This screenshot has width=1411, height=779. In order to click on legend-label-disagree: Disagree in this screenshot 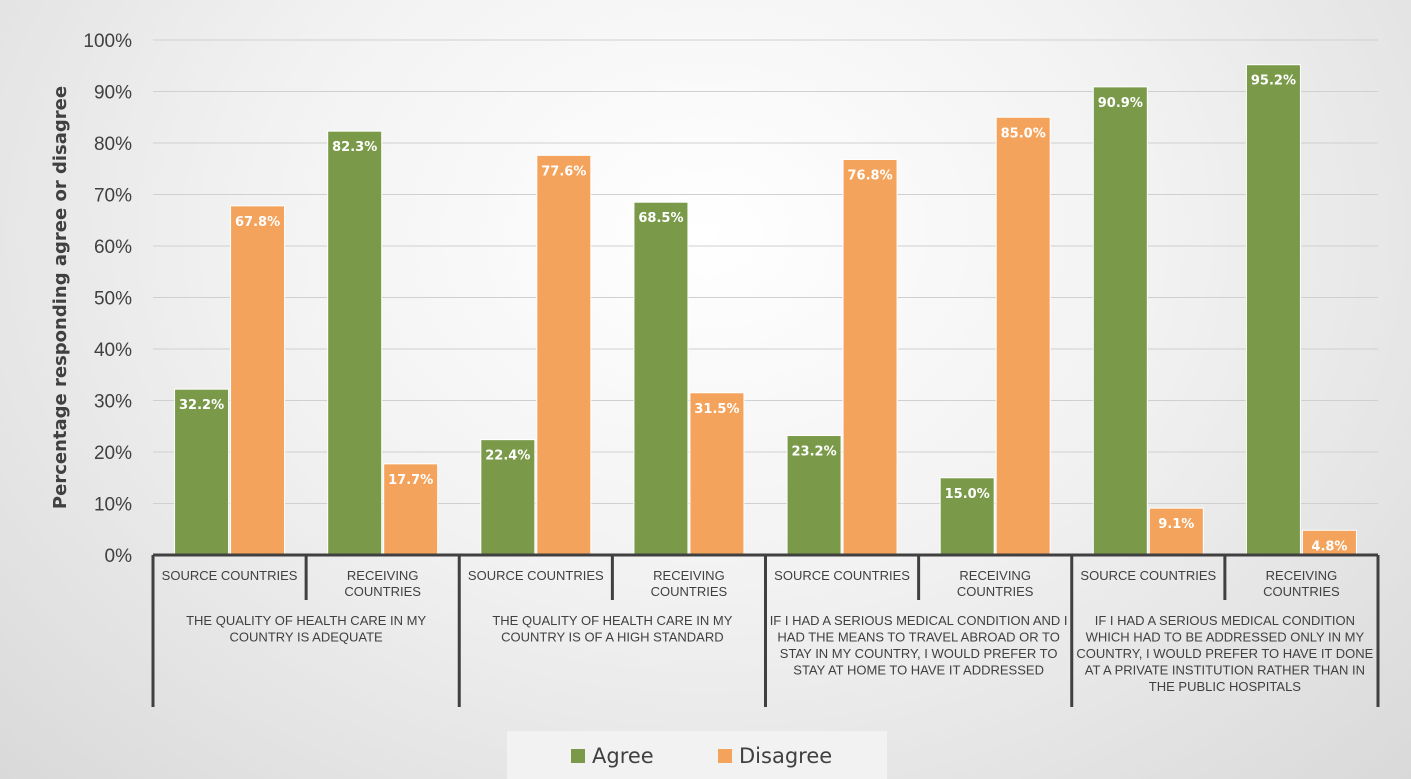, I will do `click(785, 756)`.